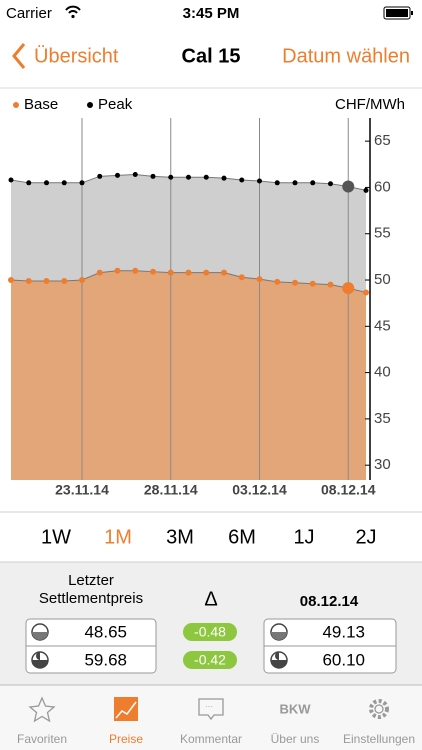 This screenshot has width=422, height=750. Describe the element at coordinates (56, 537) in the screenshot. I see `range-button: 1W` at that location.